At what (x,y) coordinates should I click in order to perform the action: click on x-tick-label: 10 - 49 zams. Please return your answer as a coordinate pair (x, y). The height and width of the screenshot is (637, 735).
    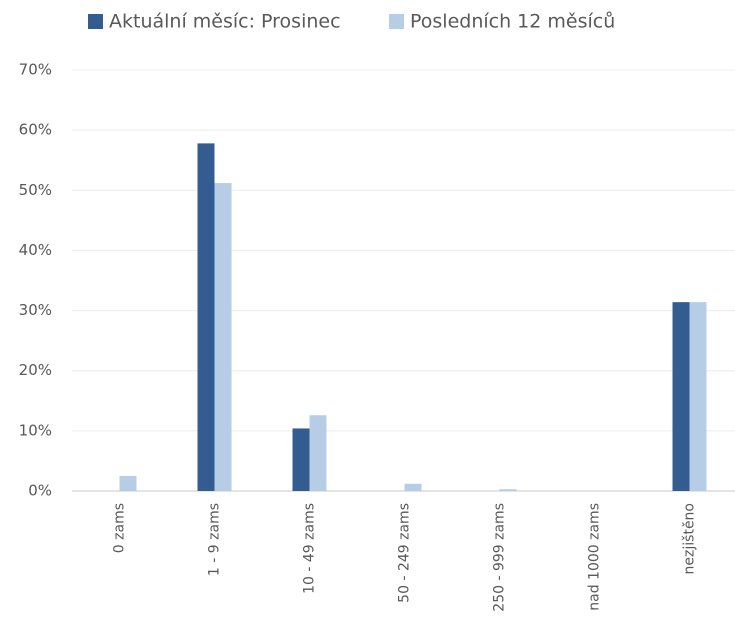
    Looking at the image, I should click on (310, 548).